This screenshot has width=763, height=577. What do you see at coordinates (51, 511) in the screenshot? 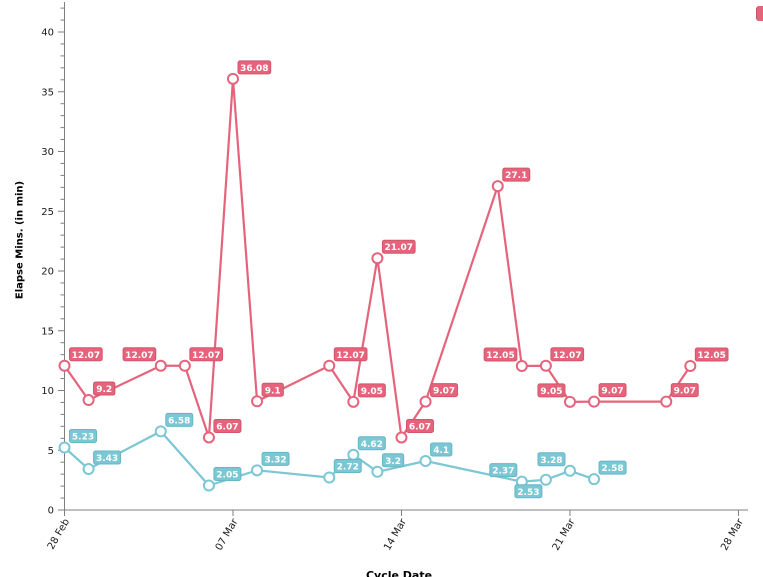
I see `y-tick-label: 0` at bounding box center [51, 511].